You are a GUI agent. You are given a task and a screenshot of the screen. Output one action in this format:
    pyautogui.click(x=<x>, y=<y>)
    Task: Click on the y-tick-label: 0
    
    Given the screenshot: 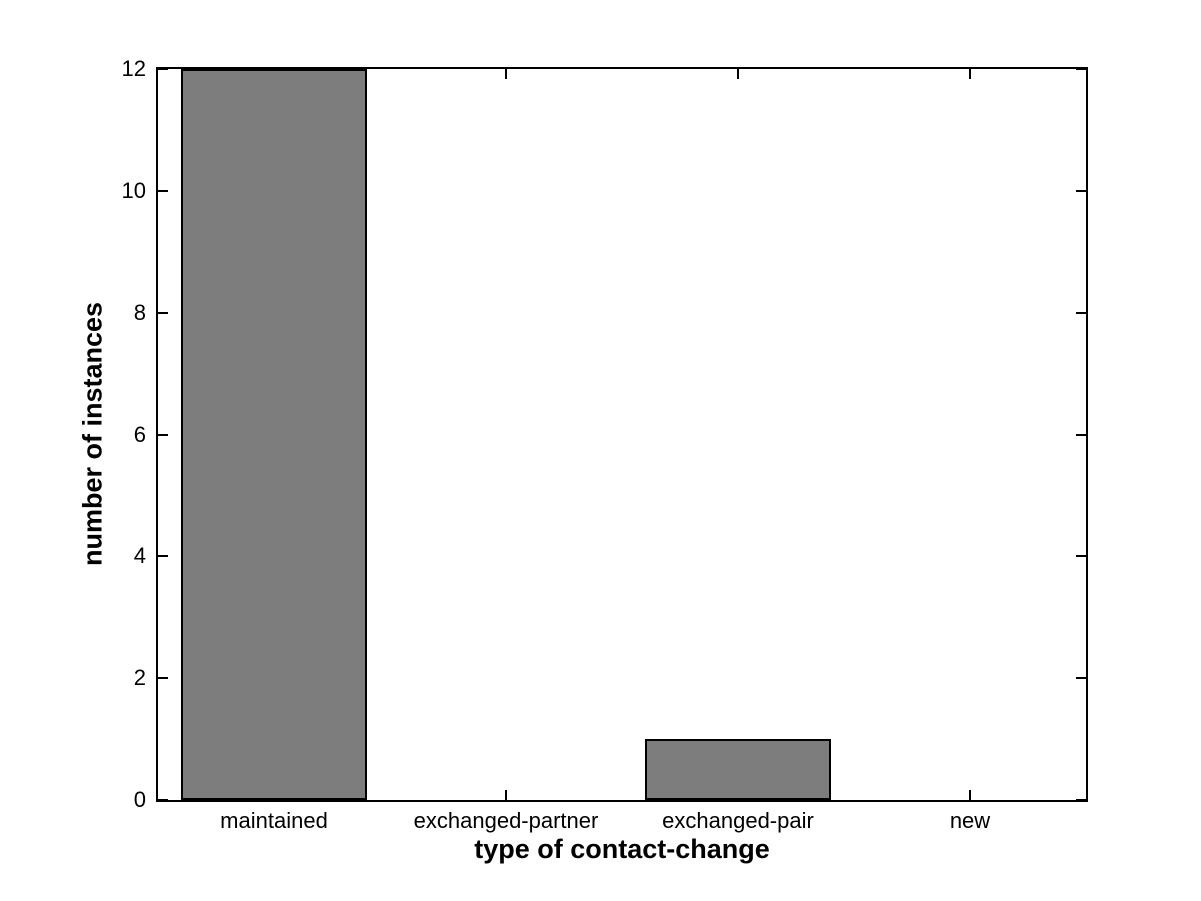 What is the action you would take?
    pyautogui.click(x=139, y=799)
    